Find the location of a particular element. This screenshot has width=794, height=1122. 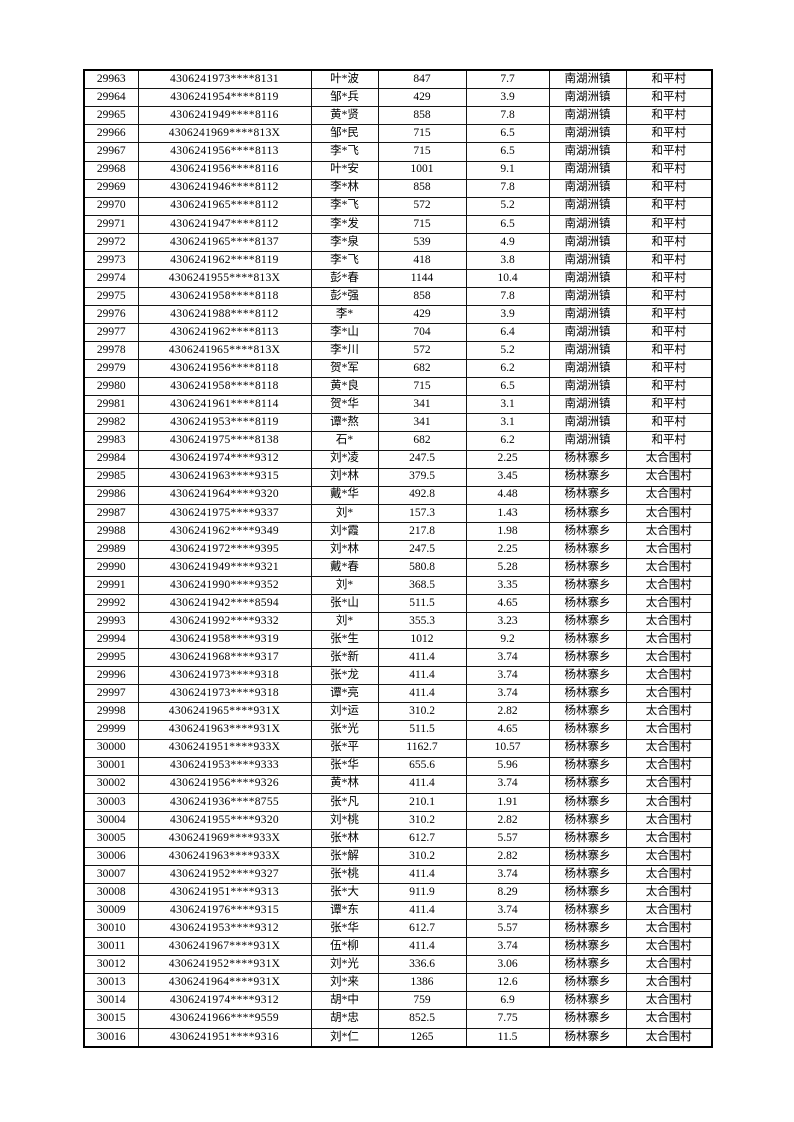

cell-seq: 29973 is located at coordinates (111, 260).